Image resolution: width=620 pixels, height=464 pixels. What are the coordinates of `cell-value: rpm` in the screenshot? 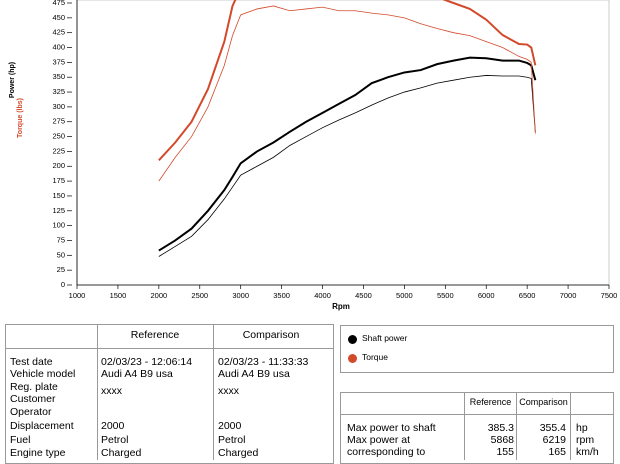 It's located at (585, 440).